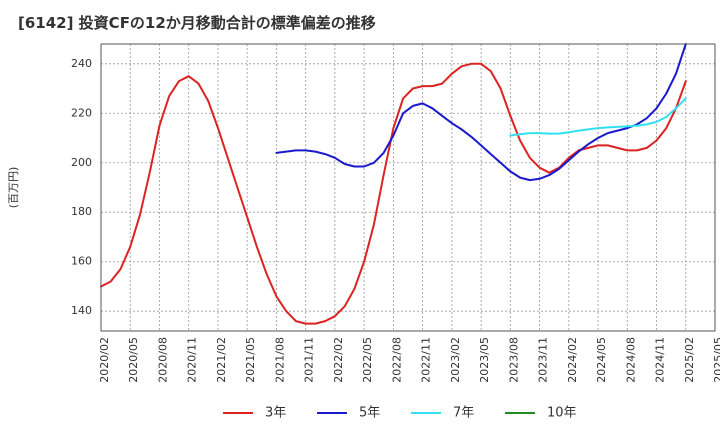 The width and height of the screenshot is (720, 440). I want to click on x-tick-label: 2020/11, so click(192, 360).